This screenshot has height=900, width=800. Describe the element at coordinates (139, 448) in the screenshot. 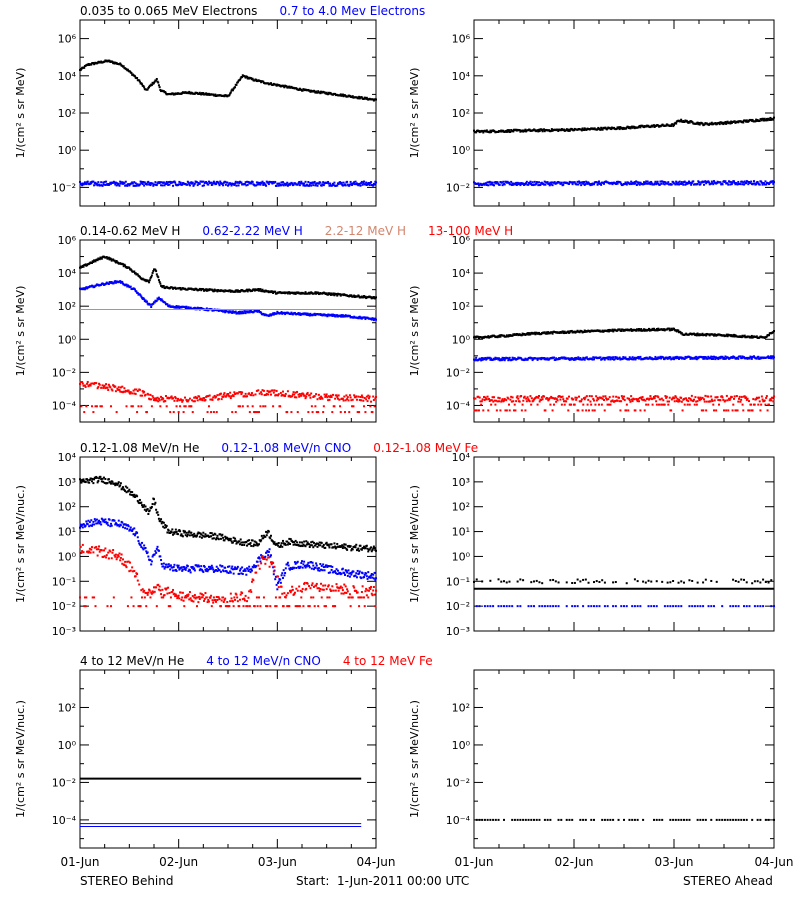

I see `series-title: 0.12-1.08 MeV/n He` at that location.